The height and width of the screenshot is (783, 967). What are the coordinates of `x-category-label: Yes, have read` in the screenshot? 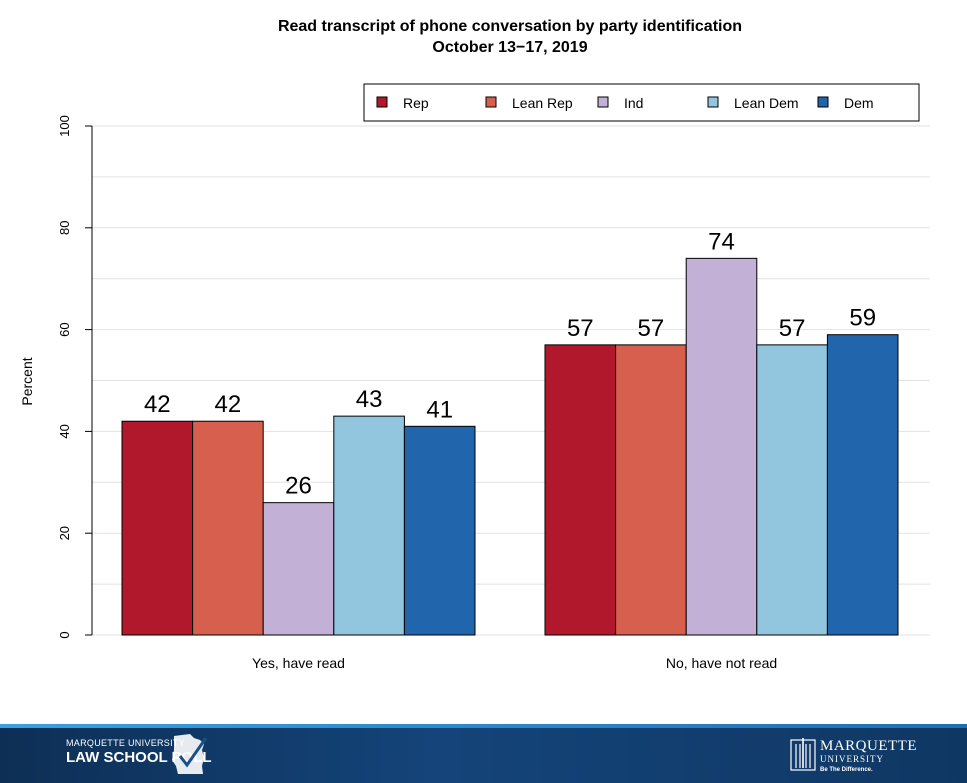 It's located at (298, 663).